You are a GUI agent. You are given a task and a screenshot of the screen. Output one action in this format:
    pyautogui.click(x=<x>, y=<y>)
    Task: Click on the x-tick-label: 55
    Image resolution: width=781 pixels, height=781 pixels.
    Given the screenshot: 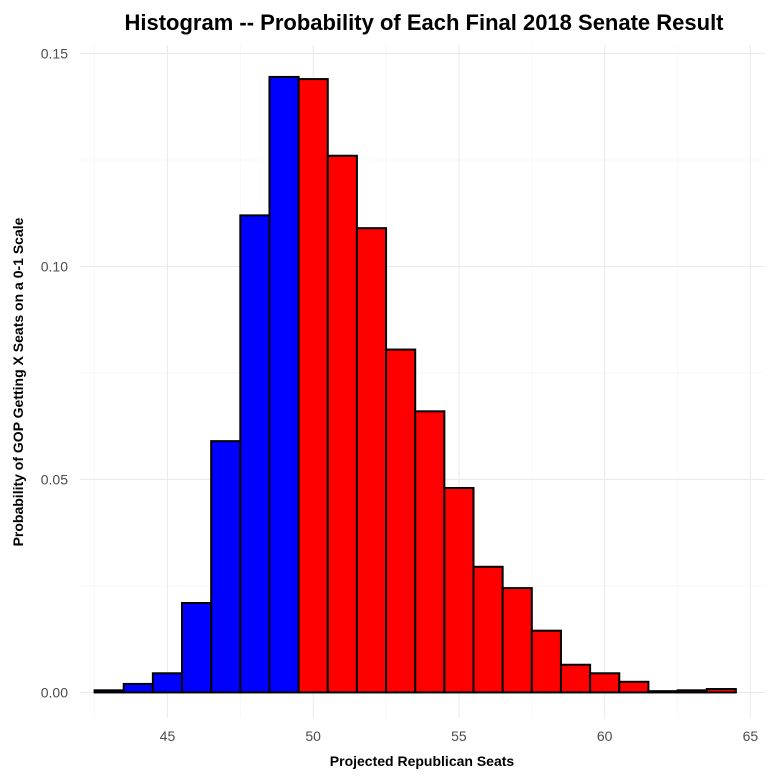 What is the action you would take?
    pyautogui.click(x=459, y=736)
    